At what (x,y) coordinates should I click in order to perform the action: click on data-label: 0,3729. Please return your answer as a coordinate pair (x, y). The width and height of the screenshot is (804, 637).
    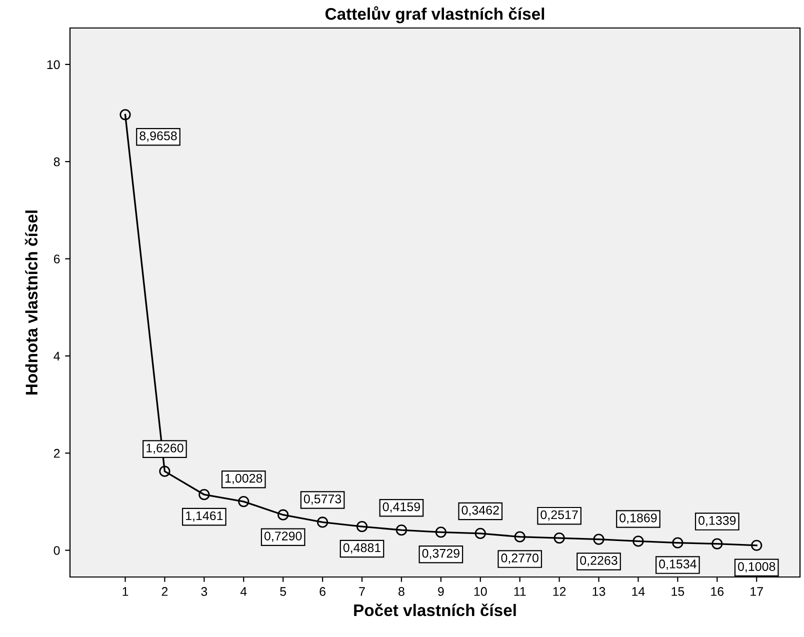
    Looking at the image, I should click on (441, 554).